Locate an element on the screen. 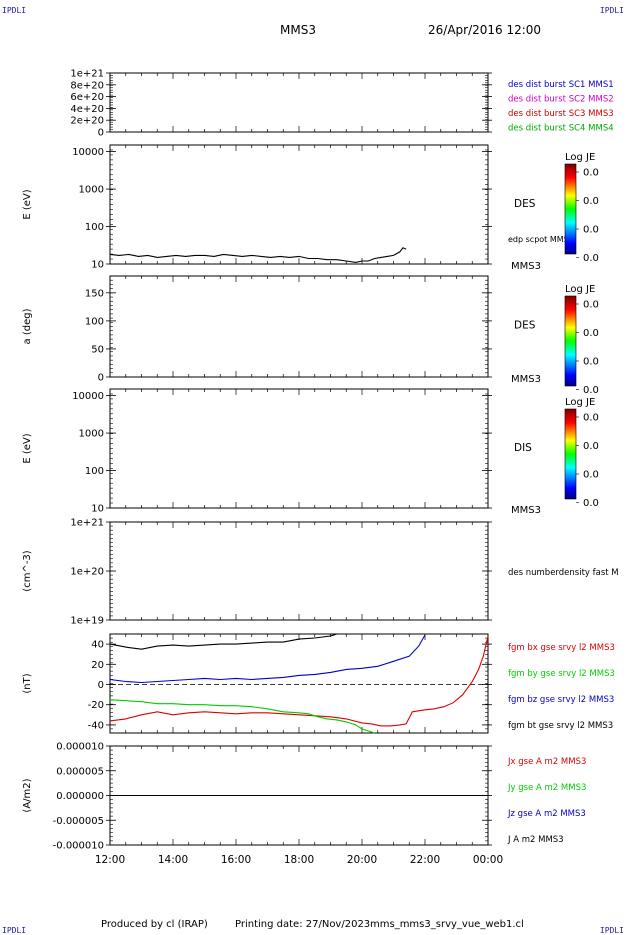  current-ytick-label: 0.000010 is located at coordinates (80, 747).